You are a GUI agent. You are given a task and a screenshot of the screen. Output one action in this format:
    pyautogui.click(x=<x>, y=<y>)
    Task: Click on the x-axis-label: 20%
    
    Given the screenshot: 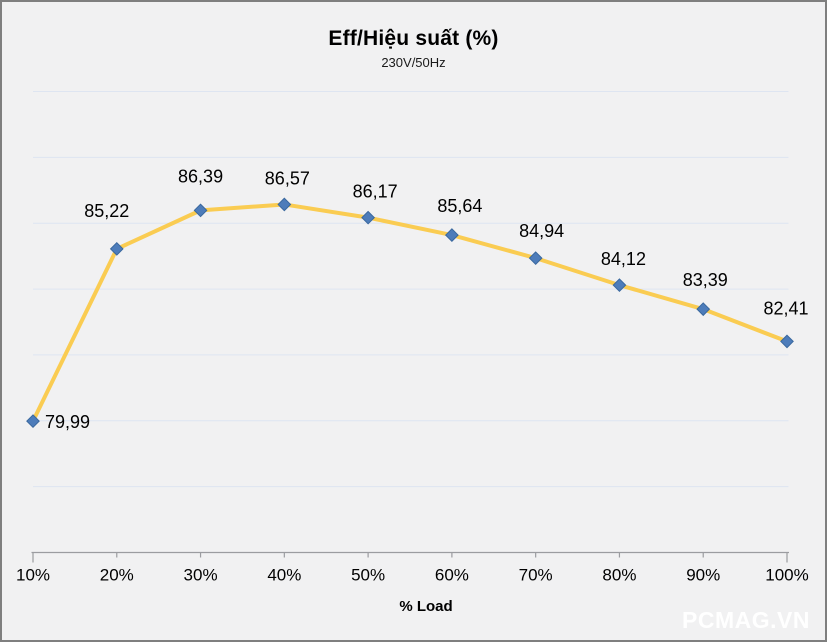 What is the action you would take?
    pyautogui.click(x=117, y=575)
    